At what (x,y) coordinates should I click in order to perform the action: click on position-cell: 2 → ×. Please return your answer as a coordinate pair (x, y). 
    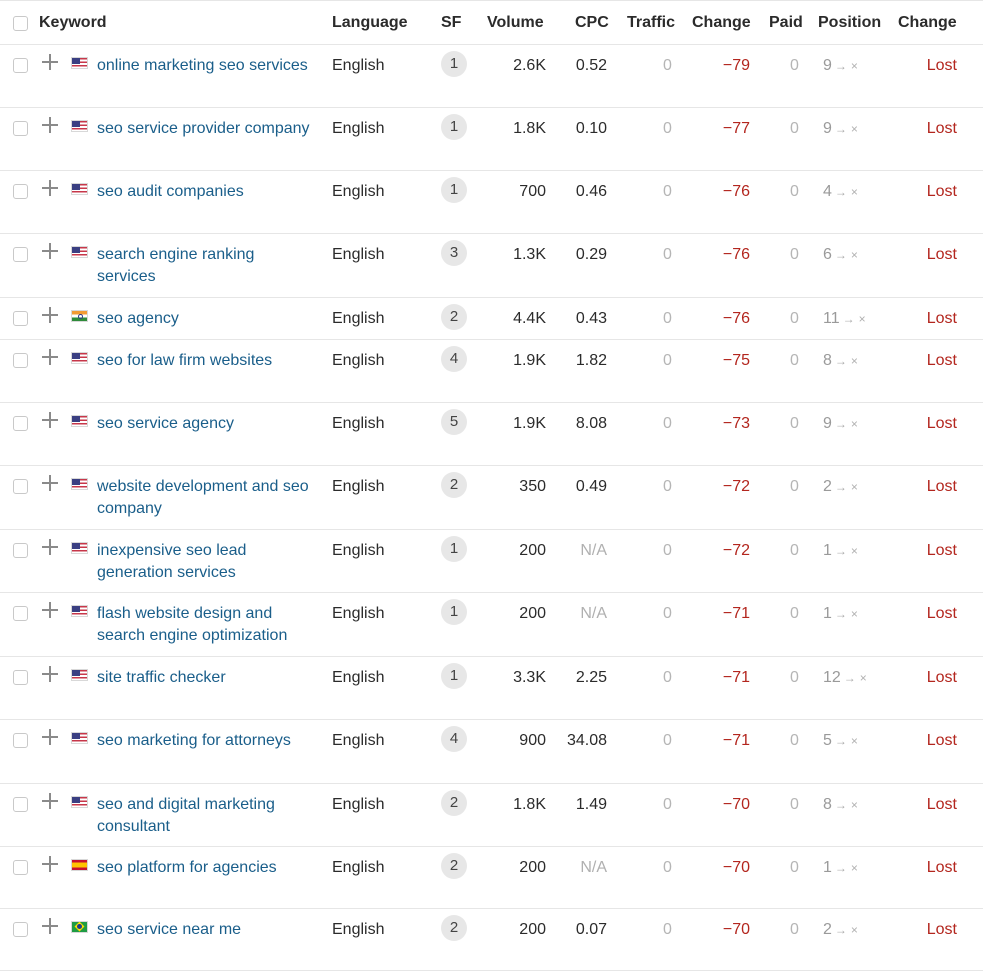
    Looking at the image, I should click on (840, 930).